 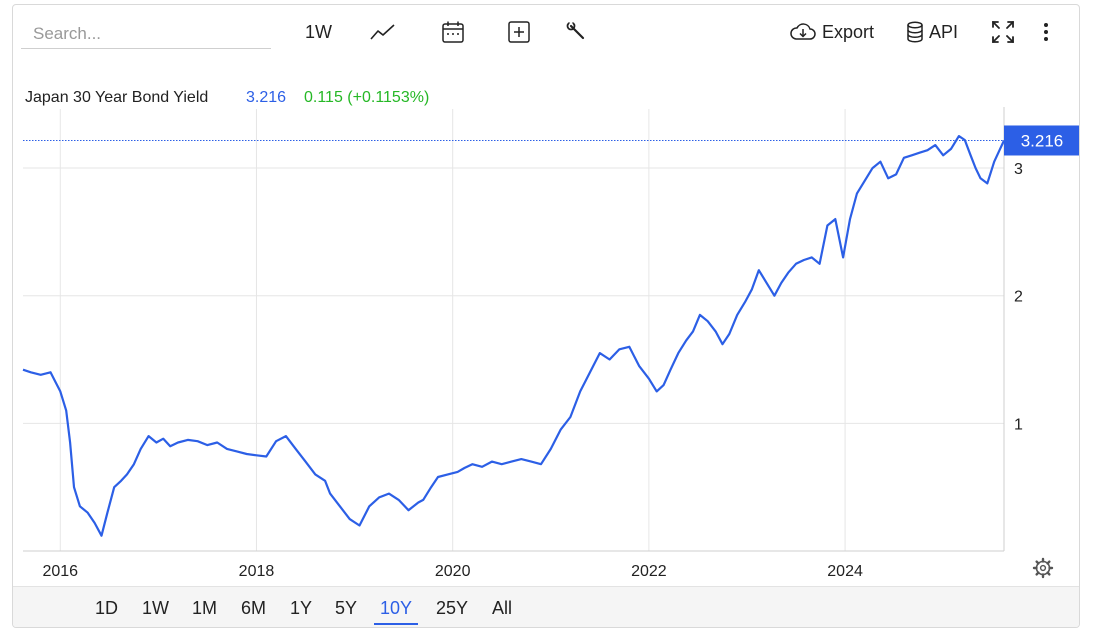 What do you see at coordinates (366, 97) in the screenshot?
I see `legend-change: 0.115 (+0.1153%)` at bounding box center [366, 97].